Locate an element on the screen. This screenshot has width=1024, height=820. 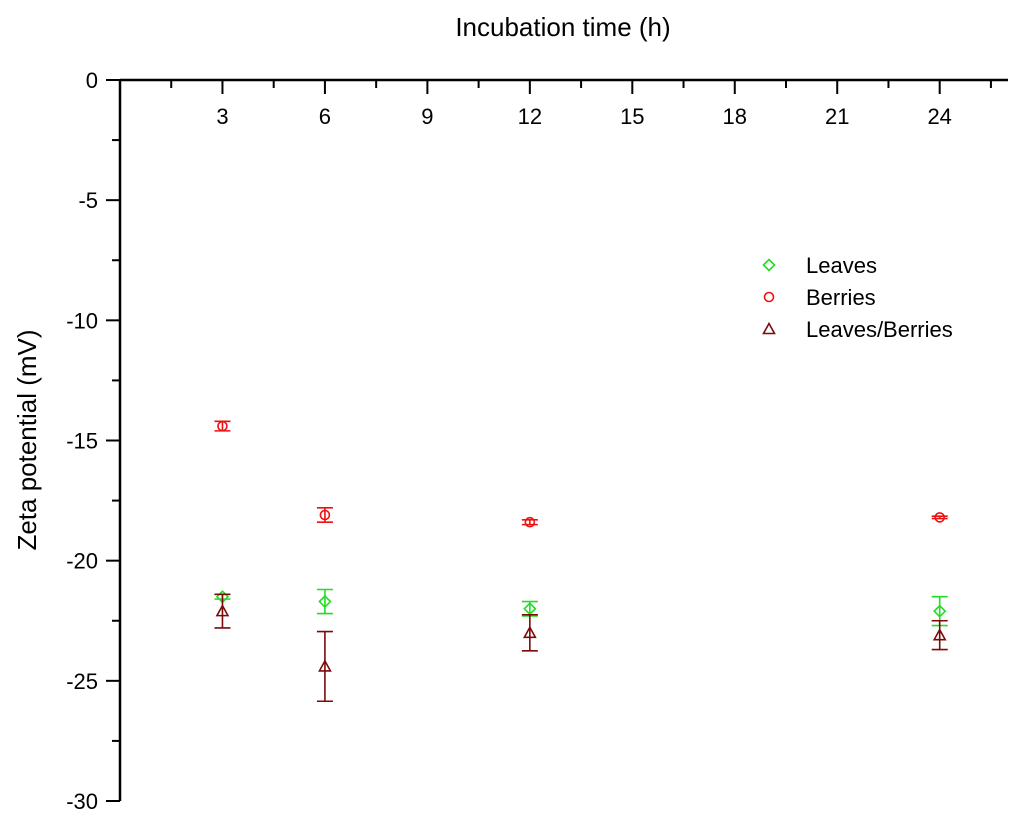
legend-marker-berries is located at coordinates (769, 297).